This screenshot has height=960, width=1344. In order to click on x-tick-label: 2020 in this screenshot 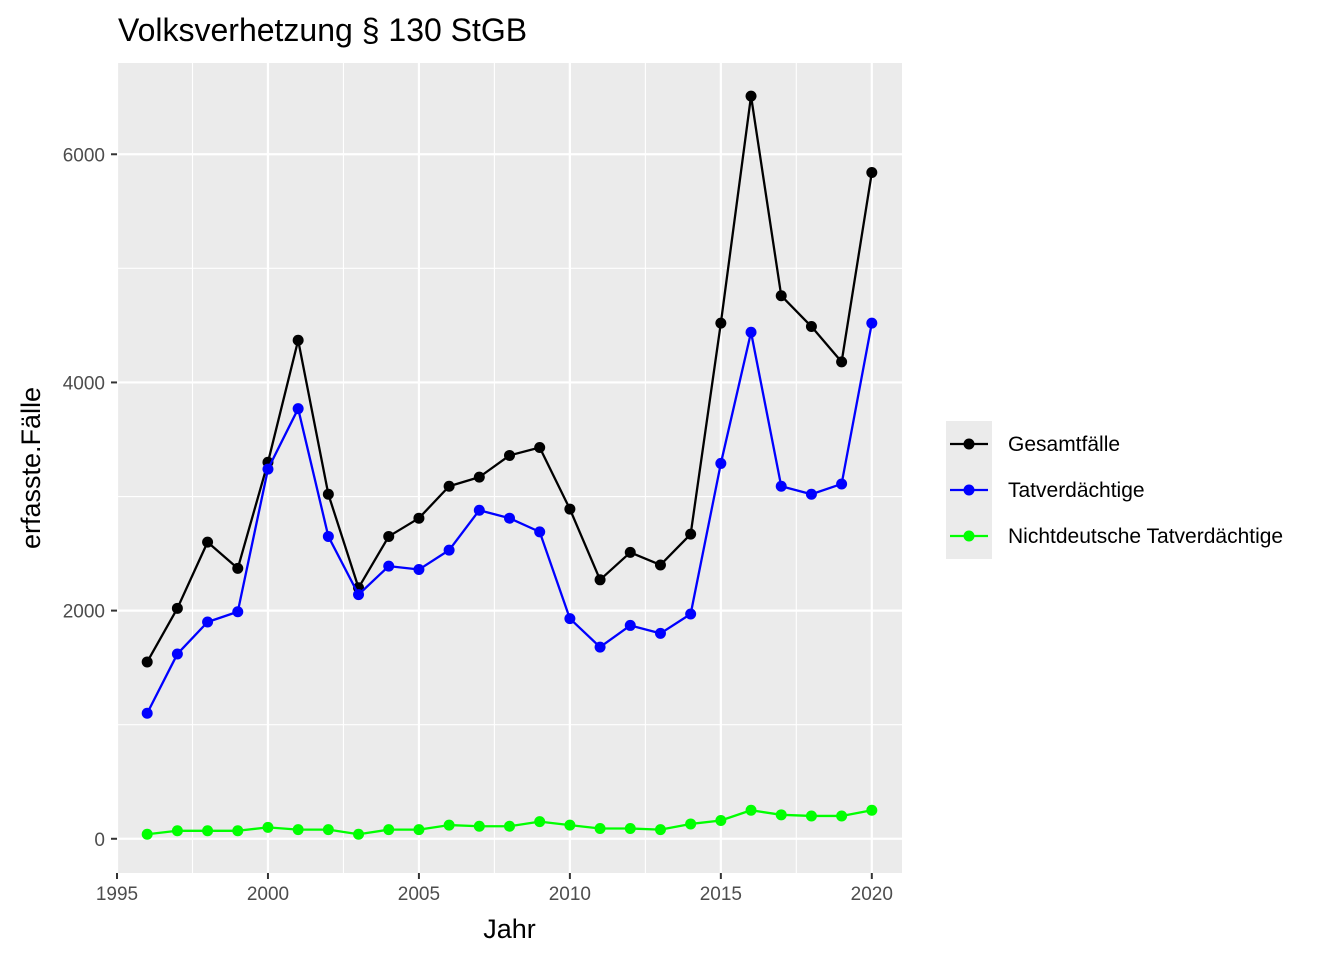, I will do `click(872, 894)`.